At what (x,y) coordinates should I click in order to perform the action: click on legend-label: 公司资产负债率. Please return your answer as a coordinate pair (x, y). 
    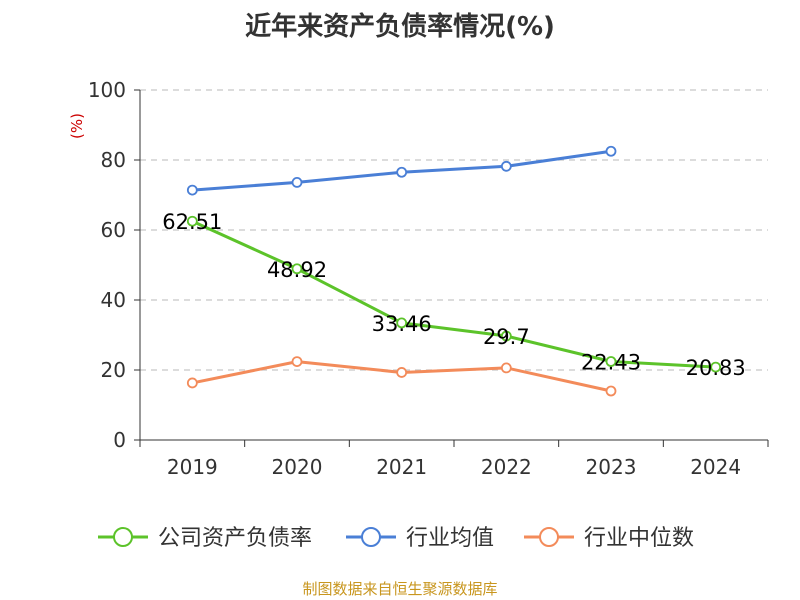
    Looking at the image, I should click on (235, 538).